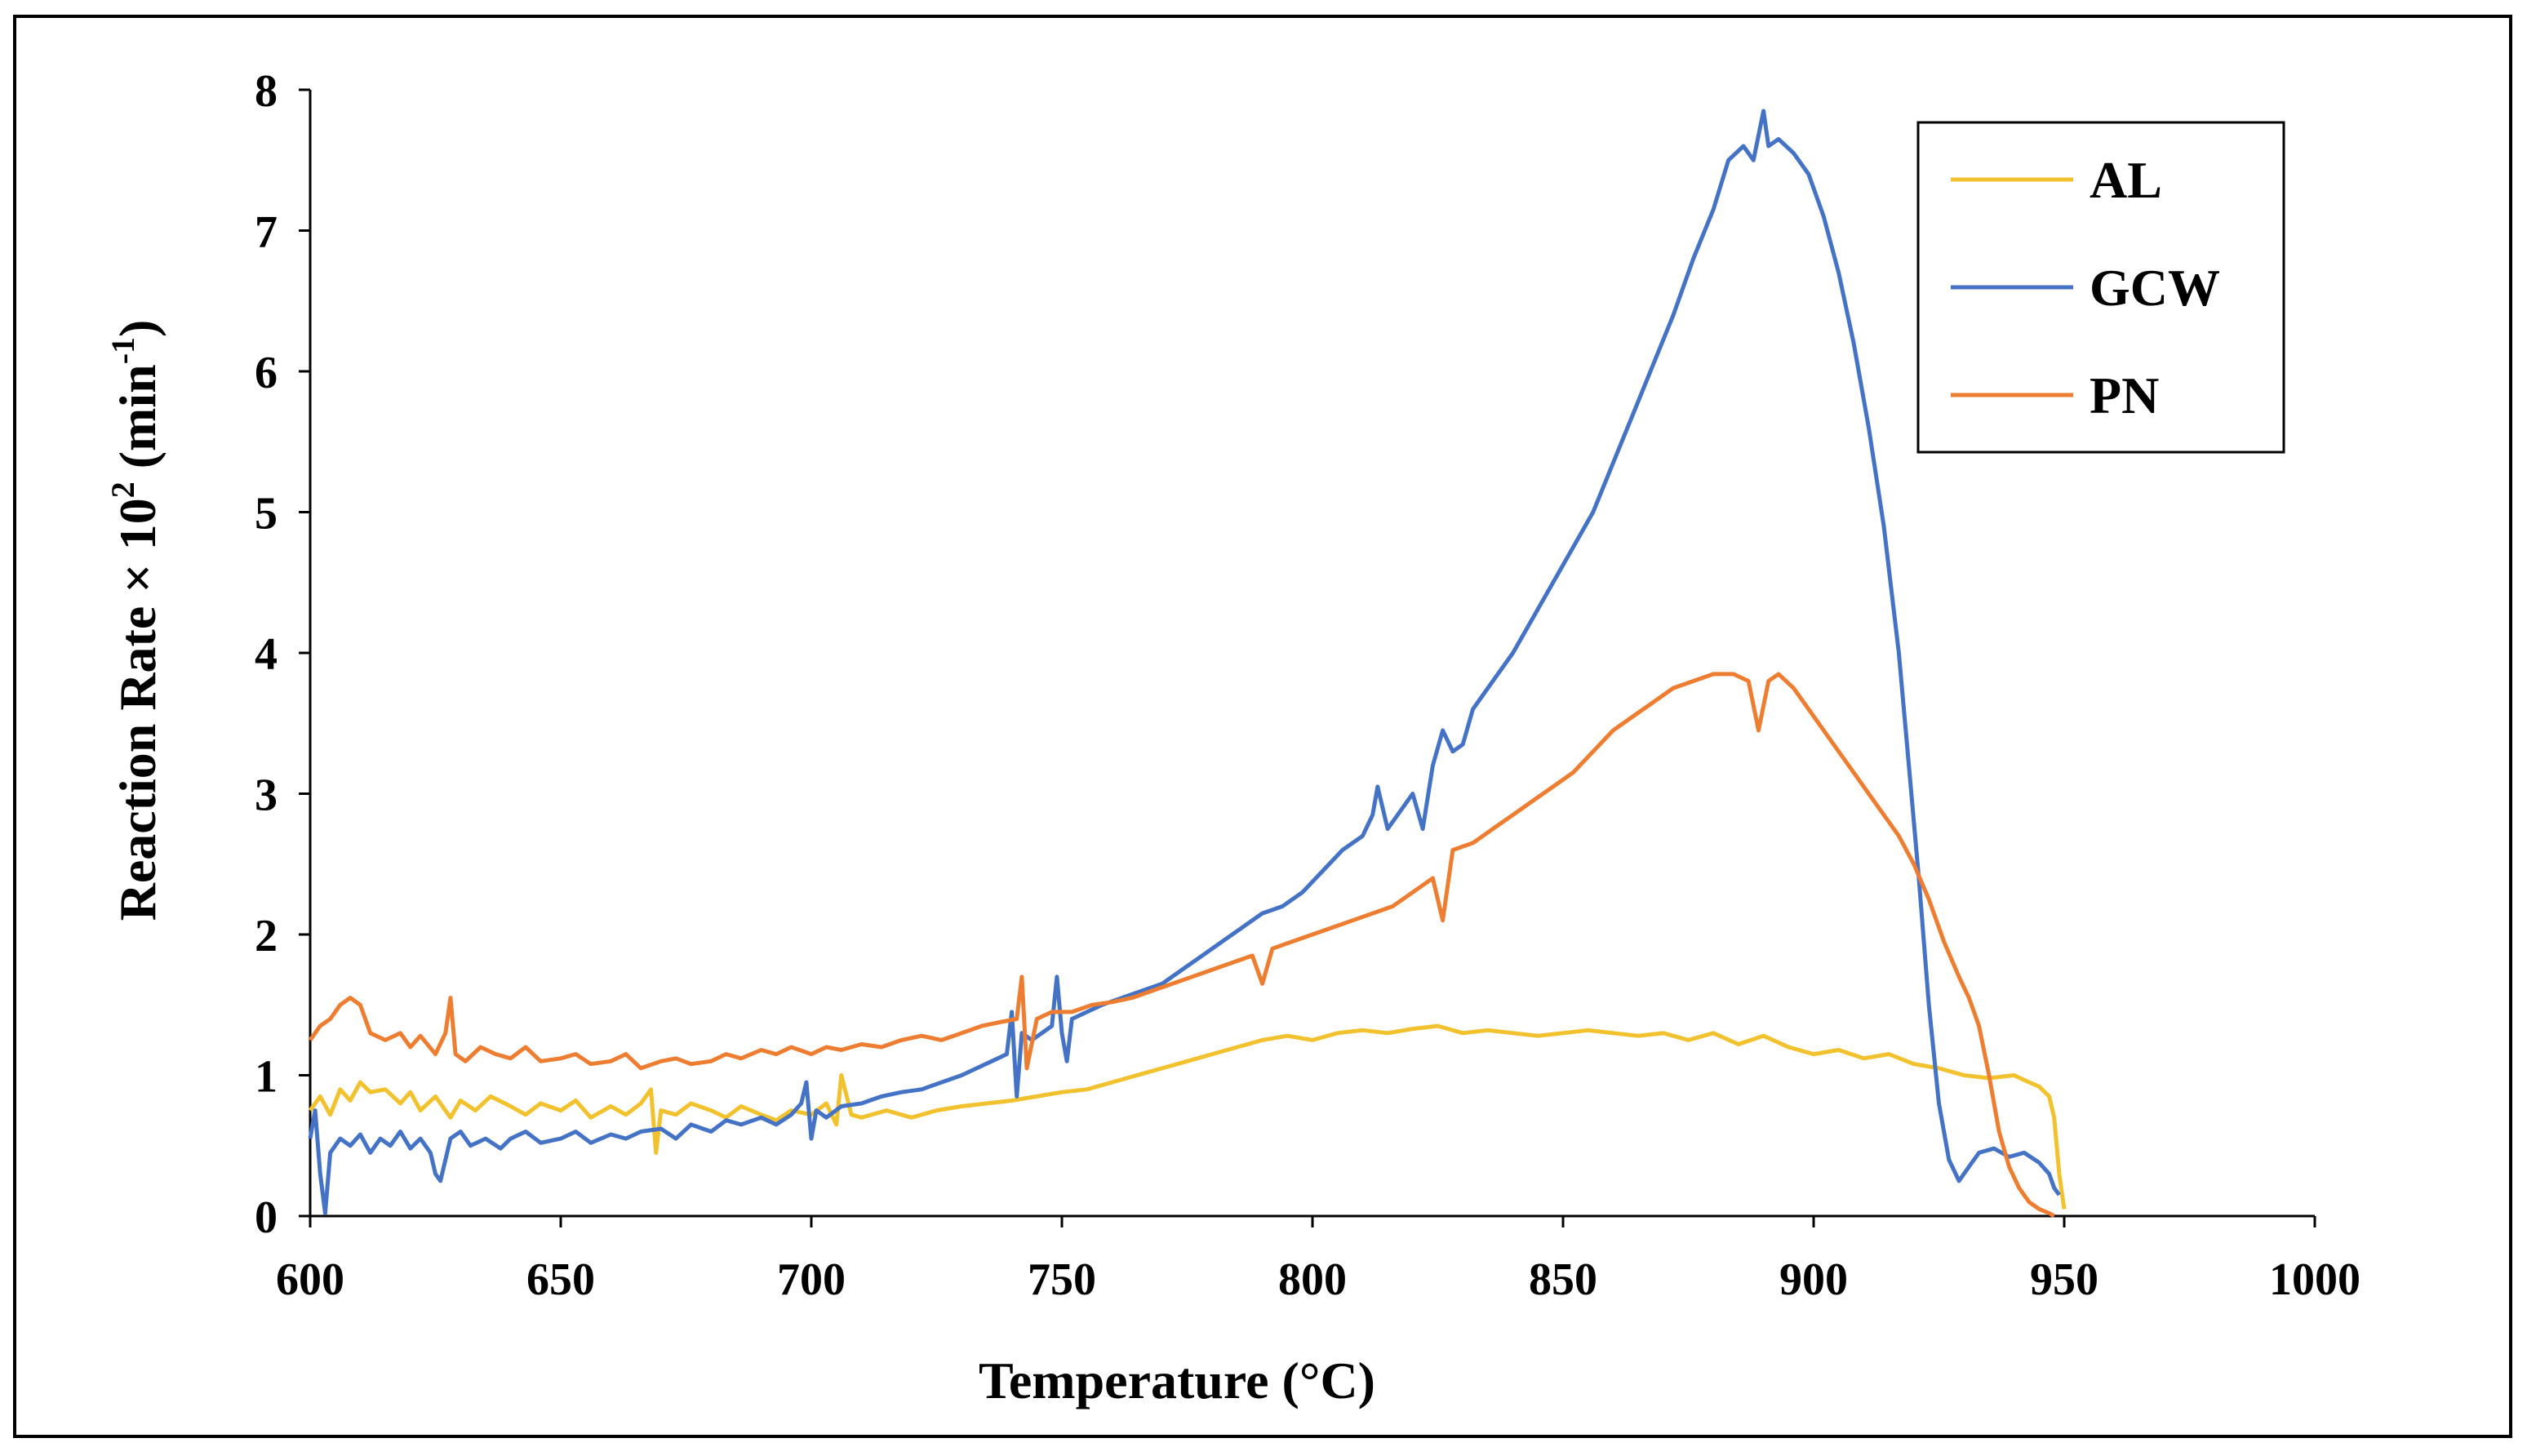 The width and height of the screenshot is (2527, 1456). Describe the element at coordinates (2124, 395) in the screenshot. I see `legend-label-pn: PN` at that location.